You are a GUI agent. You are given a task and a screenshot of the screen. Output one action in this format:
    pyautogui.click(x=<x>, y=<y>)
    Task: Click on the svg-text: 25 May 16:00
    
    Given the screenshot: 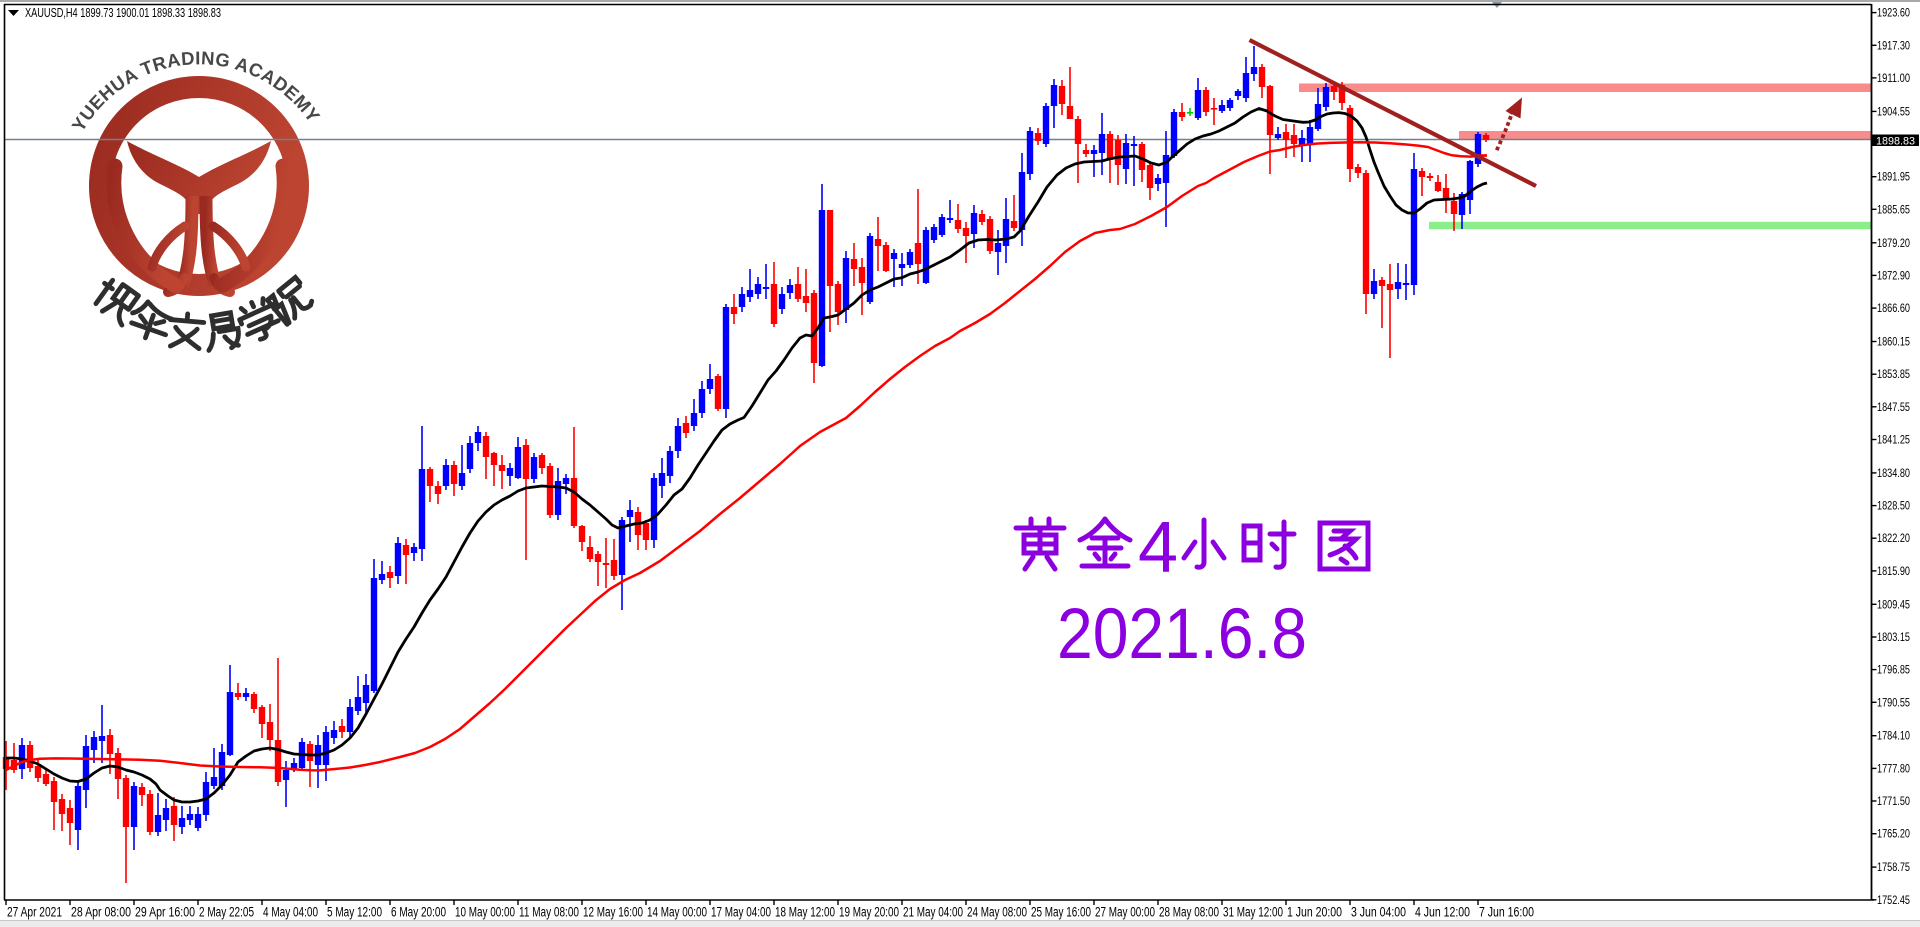 What is the action you would take?
    pyautogui.click(x=1061, y=912)
    